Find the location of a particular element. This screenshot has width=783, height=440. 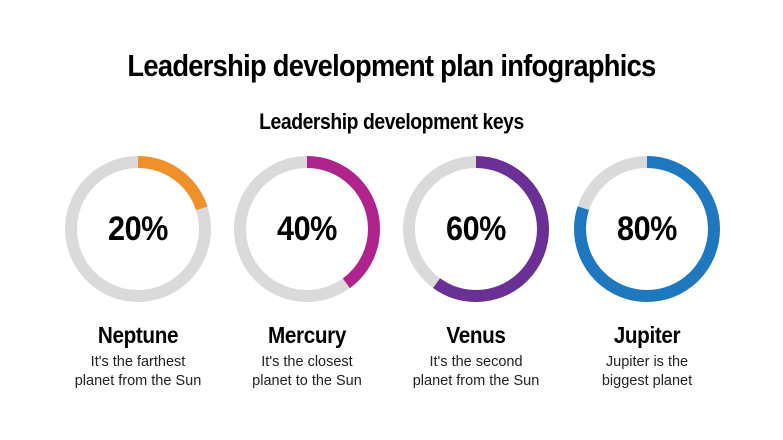

percent-label: 20% is located at coordinates (138, 229).